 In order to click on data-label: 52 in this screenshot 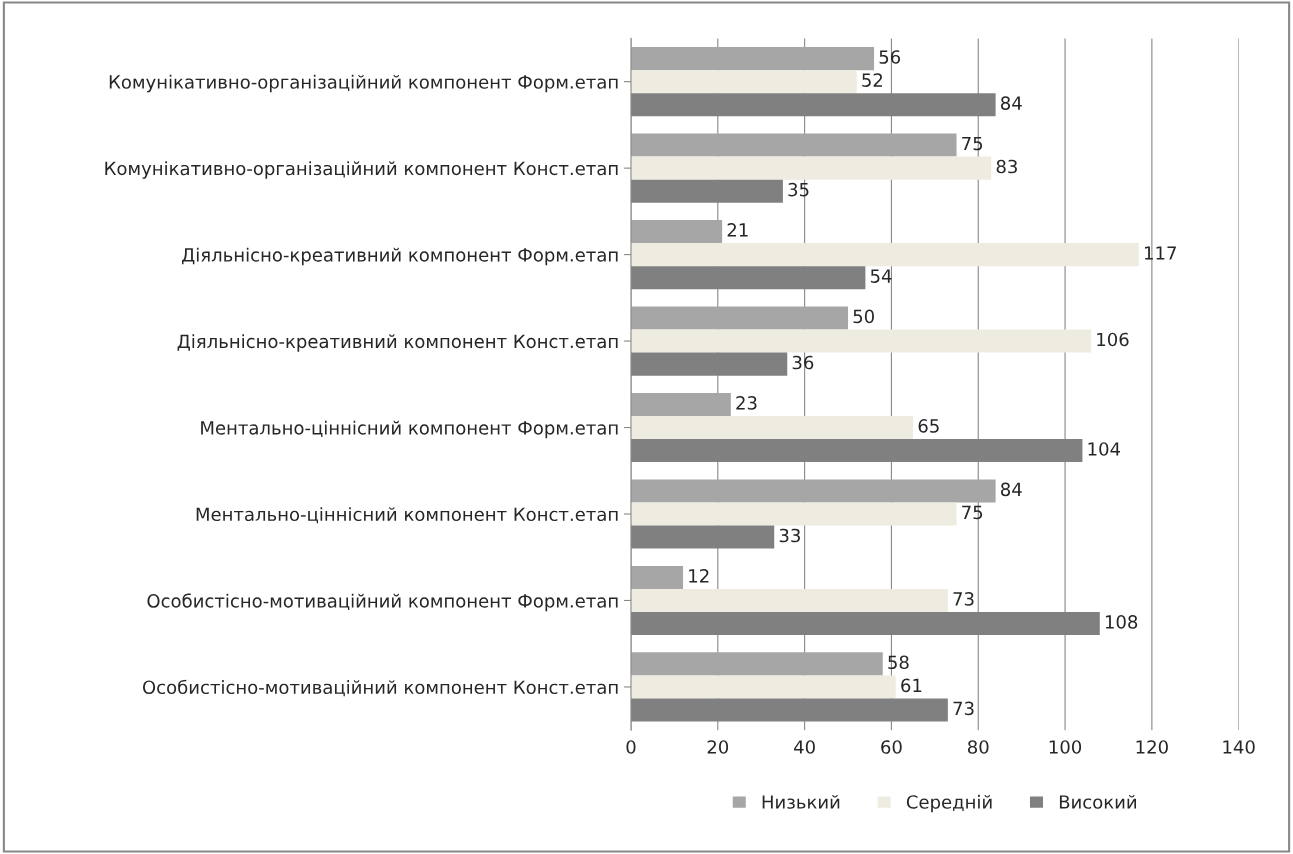, I will do `click(872, 80)`.